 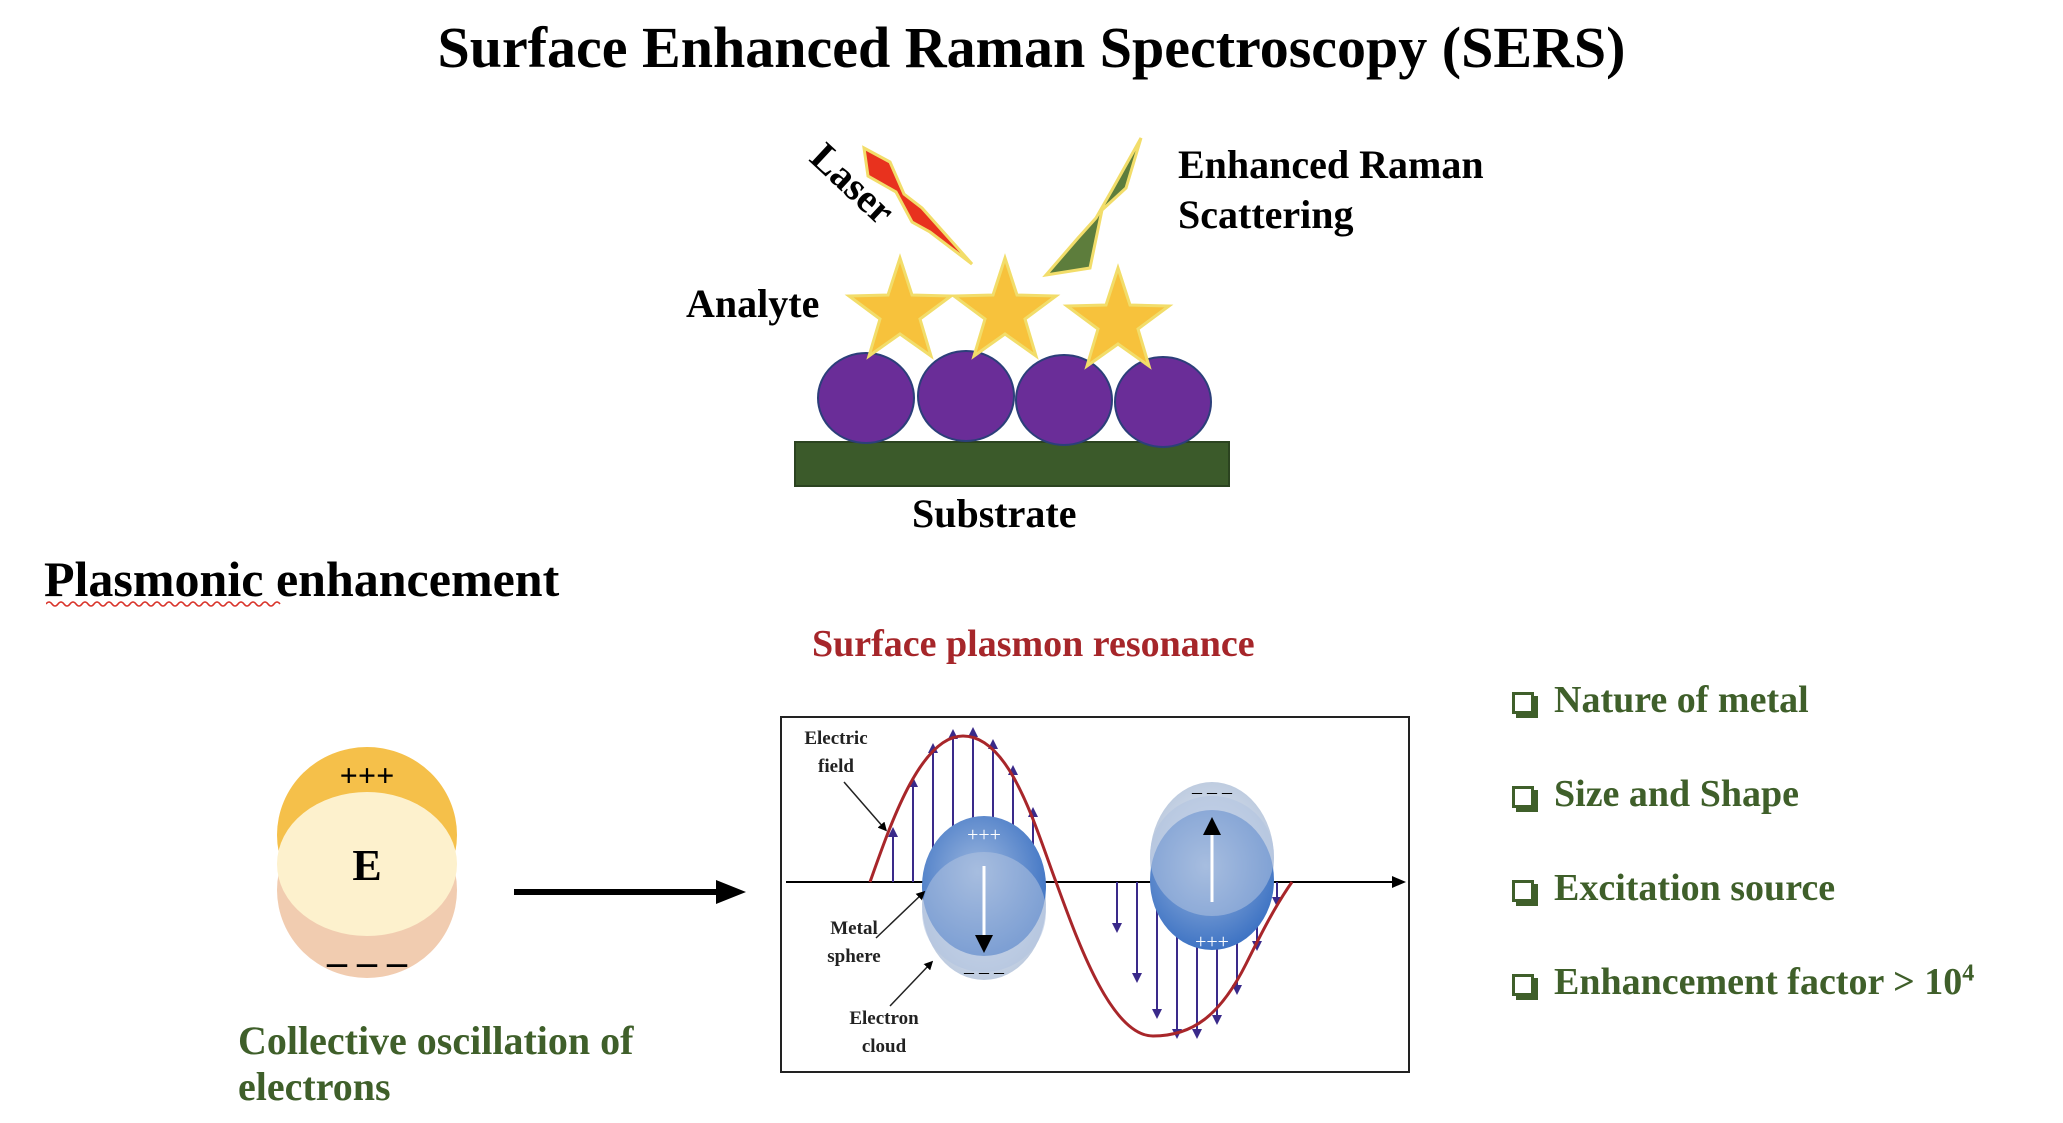 I want to click on dipole-top-charge: +++, so click(x=367, y=775).